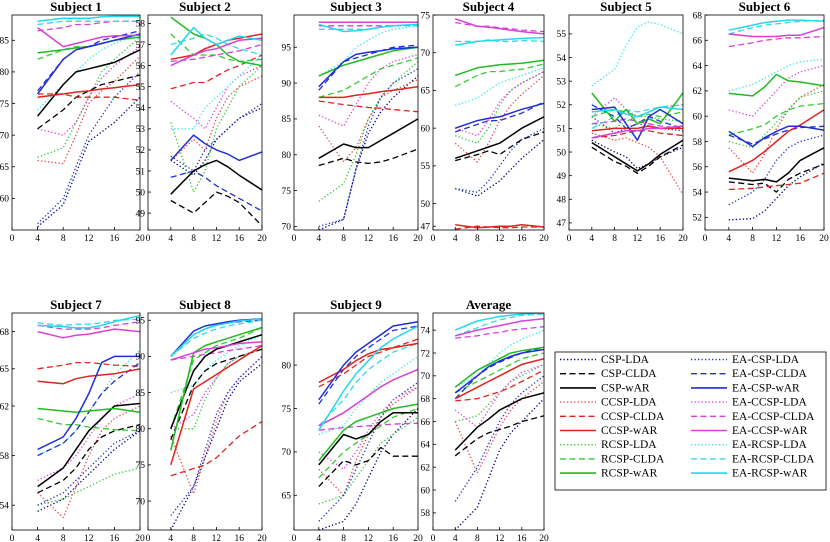 The width and height of the screenshot is (830, 542). What do you see at coordinates (562, 130) in the screenshot?
I see `y-tick-label: 51` at bounding box center [562, 130].